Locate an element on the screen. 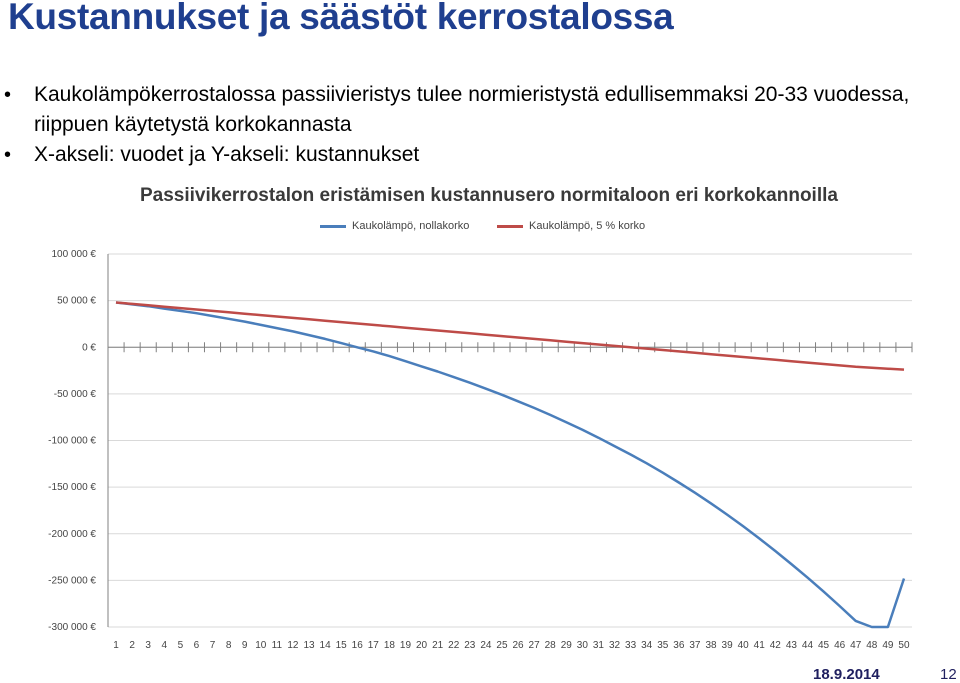 This screenshot has width=960, height=683. y-tick-label: -250 000 € is located at coordinates (72, 580).